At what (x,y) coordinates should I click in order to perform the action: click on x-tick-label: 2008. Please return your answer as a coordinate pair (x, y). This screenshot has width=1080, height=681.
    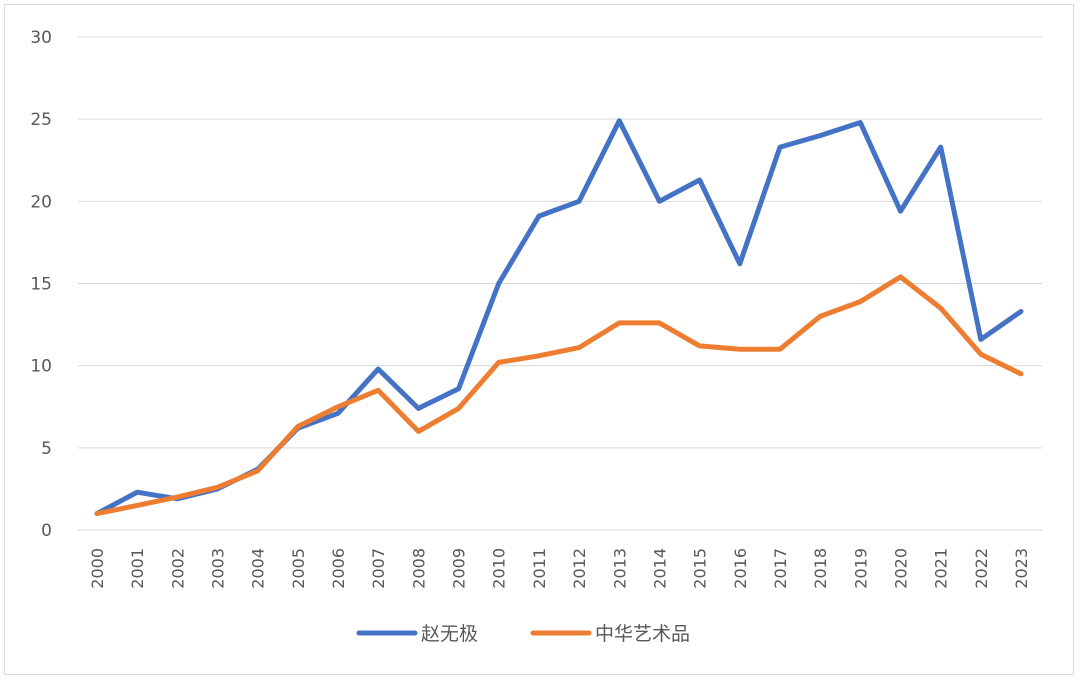
    Looking at the image, I should click on (418, 568).